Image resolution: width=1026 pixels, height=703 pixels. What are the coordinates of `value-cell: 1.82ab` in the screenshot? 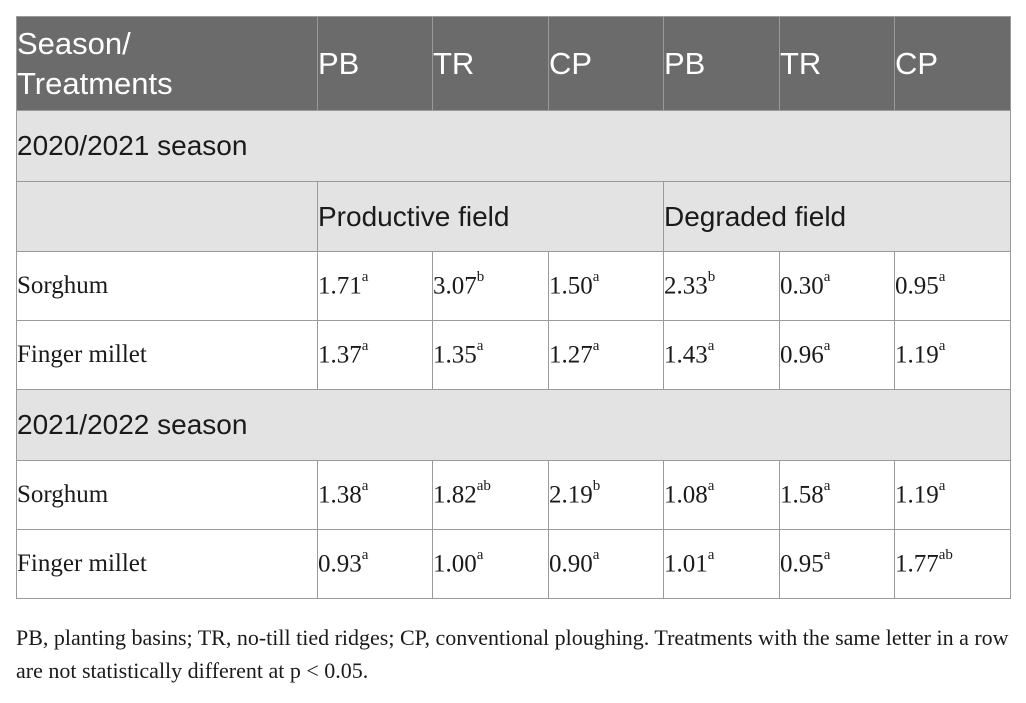 It's located at (490, 495).